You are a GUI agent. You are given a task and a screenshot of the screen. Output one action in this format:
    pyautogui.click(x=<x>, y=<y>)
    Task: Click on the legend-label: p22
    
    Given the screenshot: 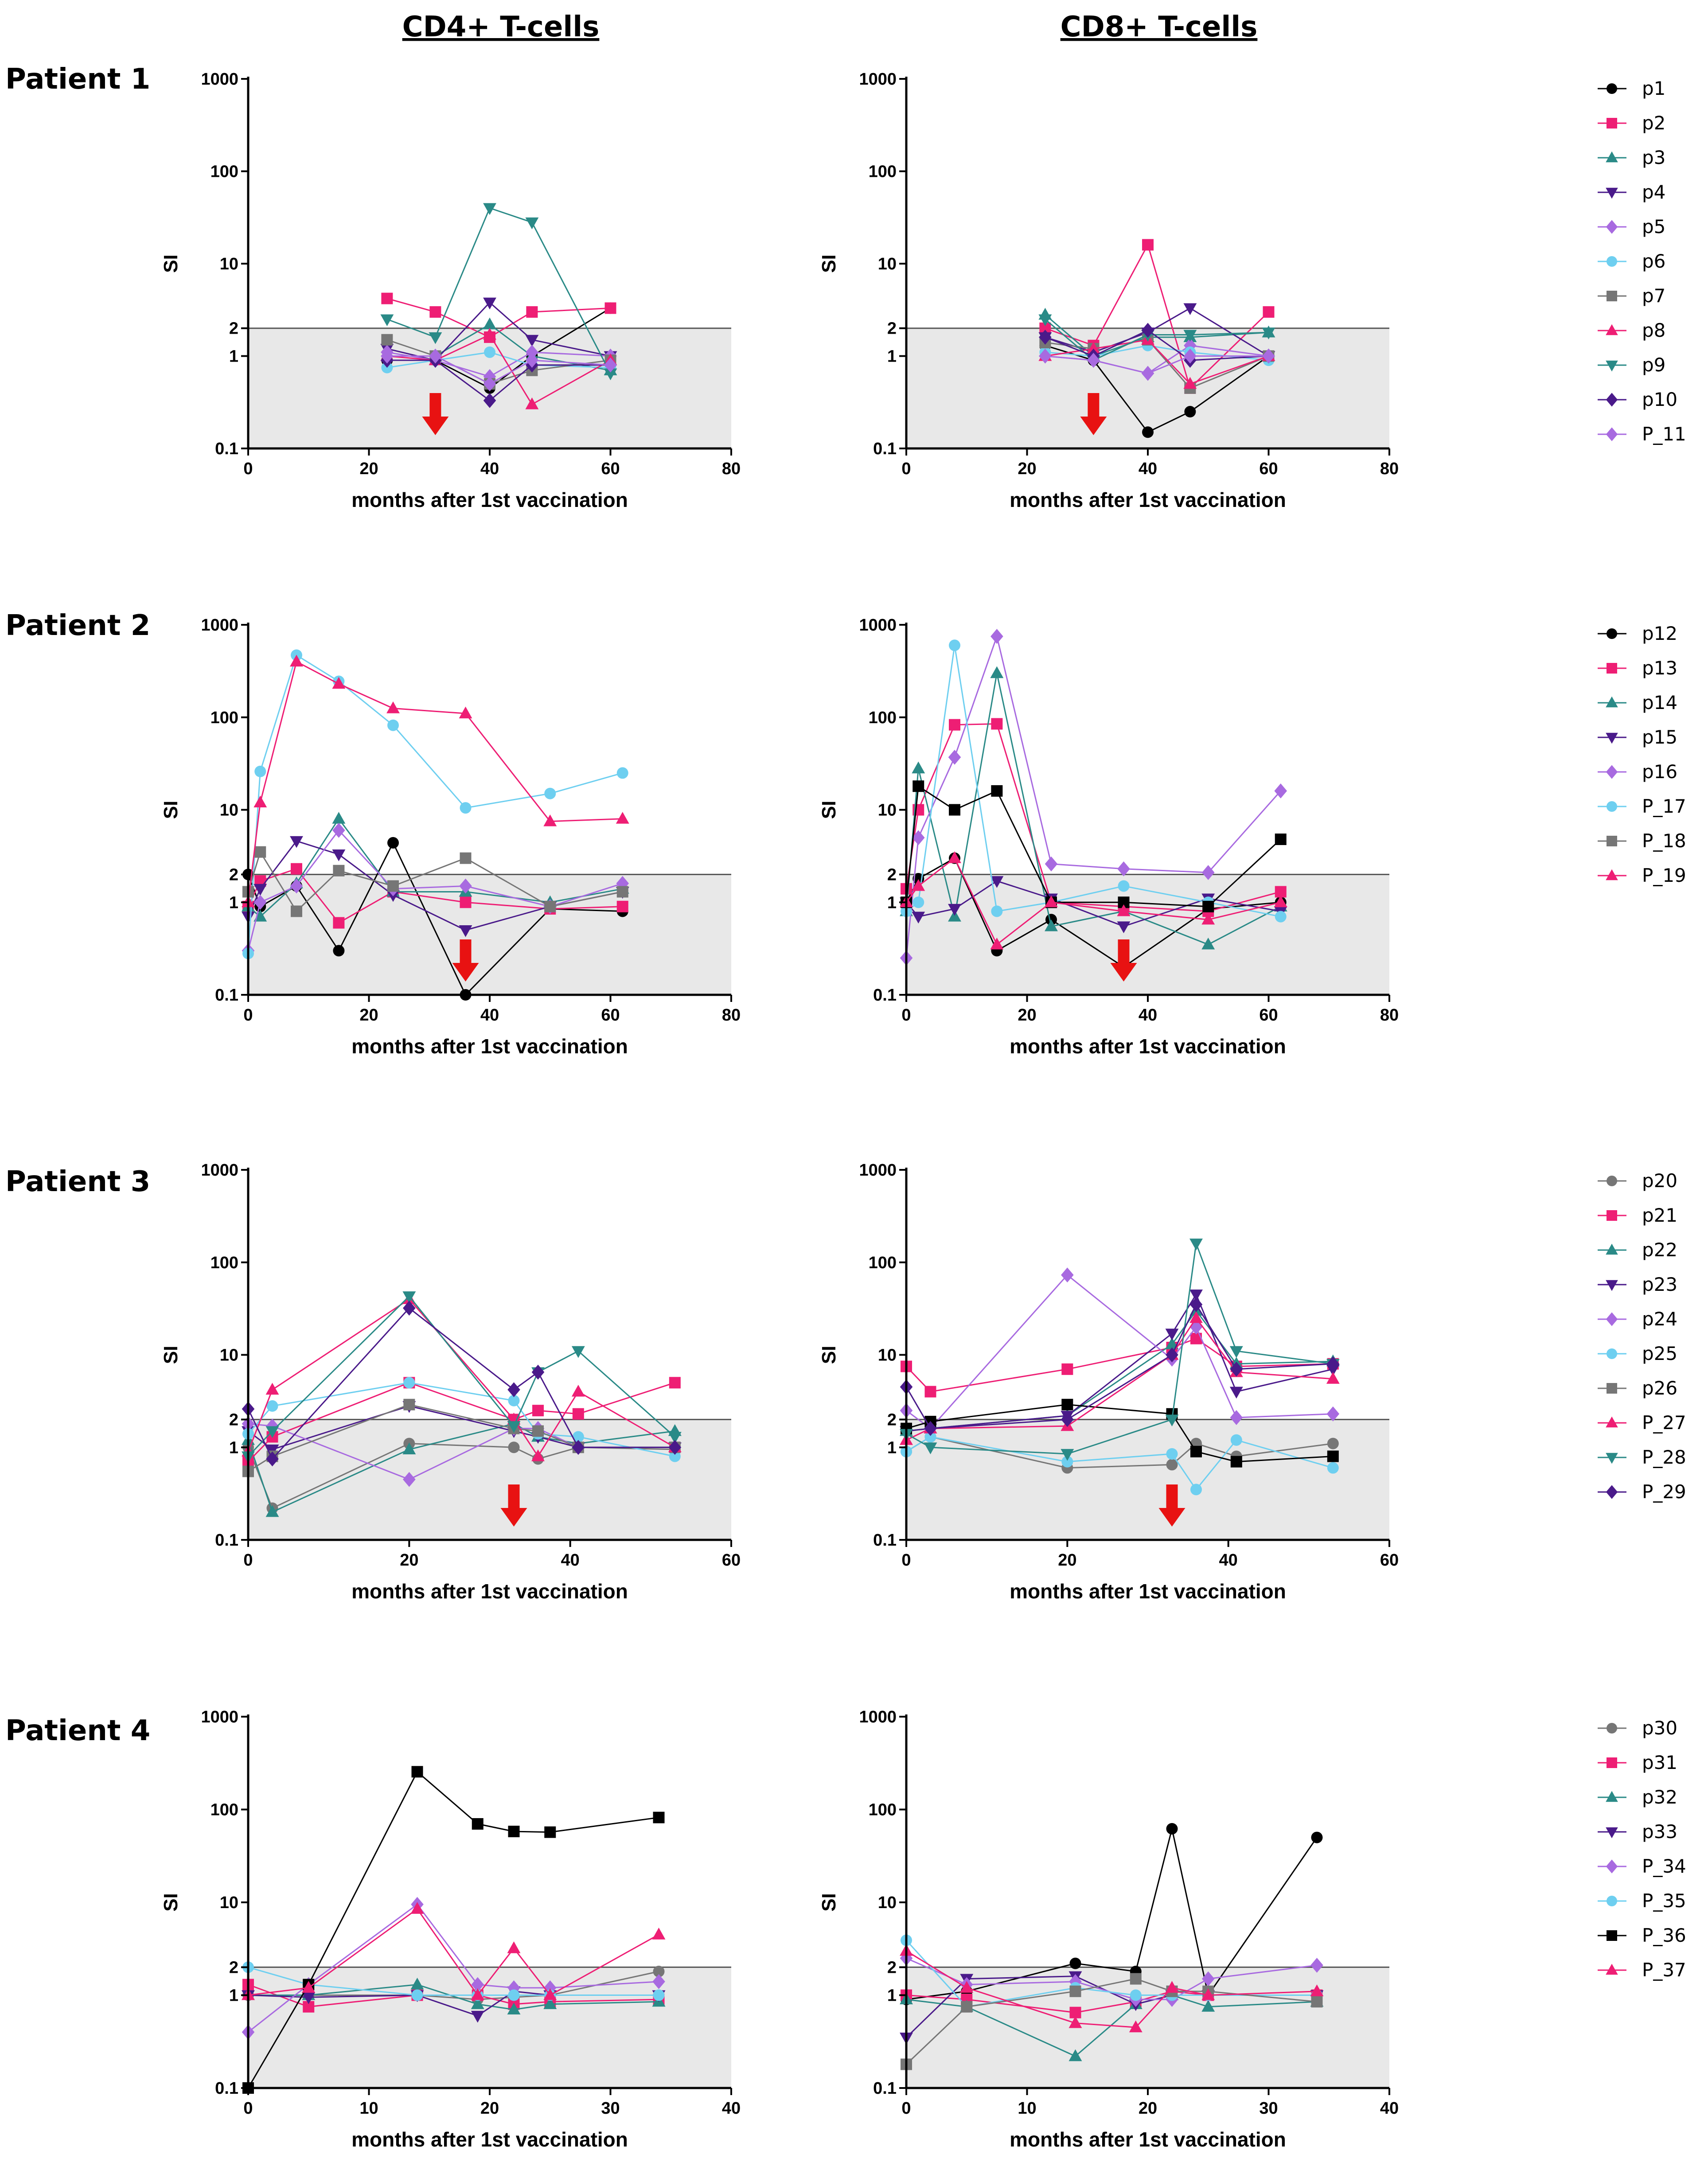 What is the action you would take?
    pyautogui.click(x=1660, y=1250)
    